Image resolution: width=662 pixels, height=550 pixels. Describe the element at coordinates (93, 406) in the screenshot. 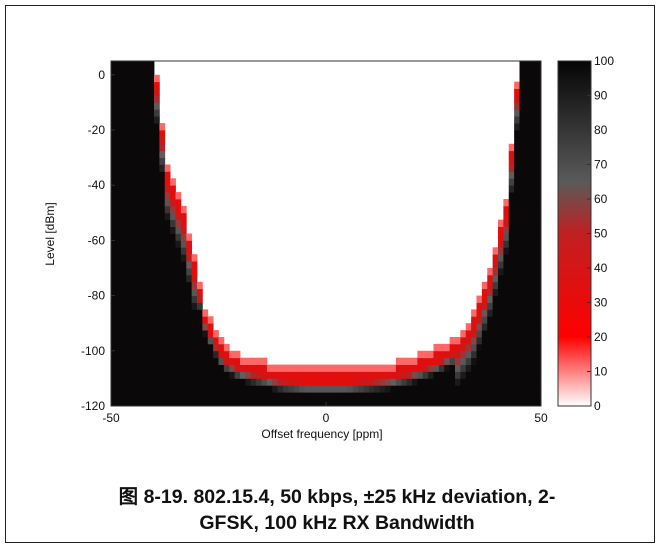

I see `y-tick-label: -120` at that location.